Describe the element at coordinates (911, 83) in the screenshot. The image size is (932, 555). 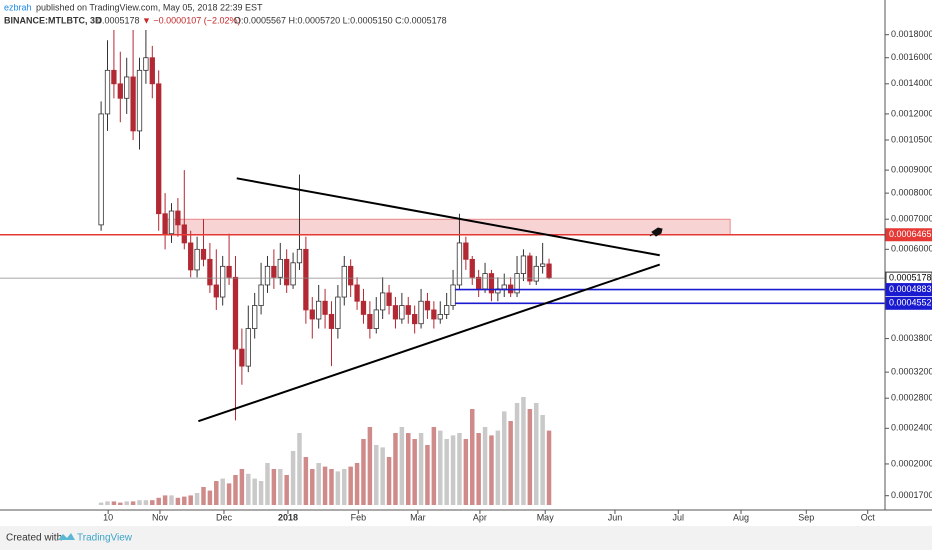
I see `y-tick-label: 0.0014000` at that location.